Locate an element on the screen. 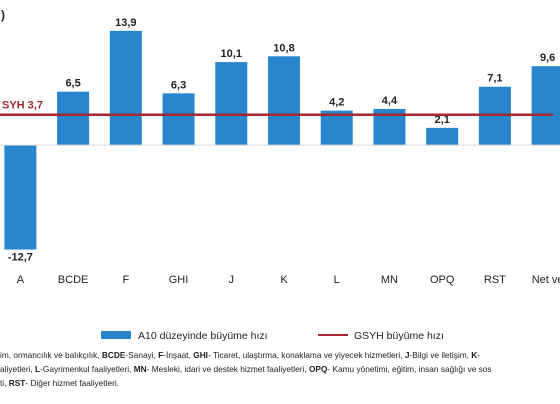 The width and height of the screenshot is (560, 404). x-tick-label-ghi: GHI is located at coordinates (179, 280).